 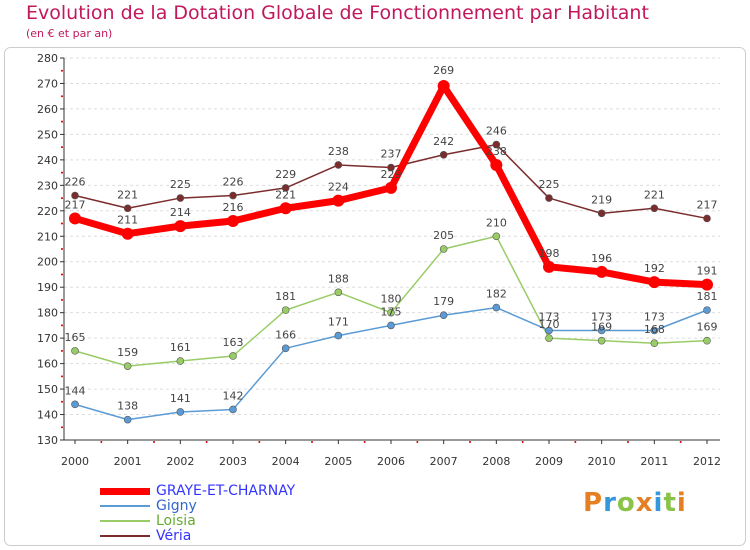 What do you see at coordinates (549, 324) in the screenshot?
I see `data-label: 170` at bounding box center [549, 324].